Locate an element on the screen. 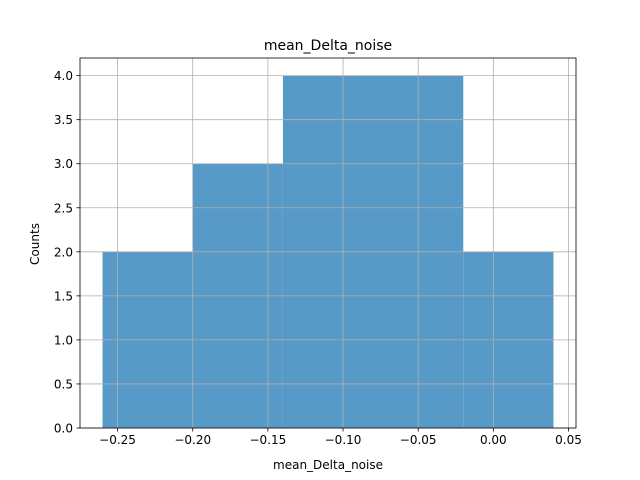 Image resolution: width=640 pixels, height=480 pixels. y-tick-label-1: 0.5 is located at coordinates (63, 384).